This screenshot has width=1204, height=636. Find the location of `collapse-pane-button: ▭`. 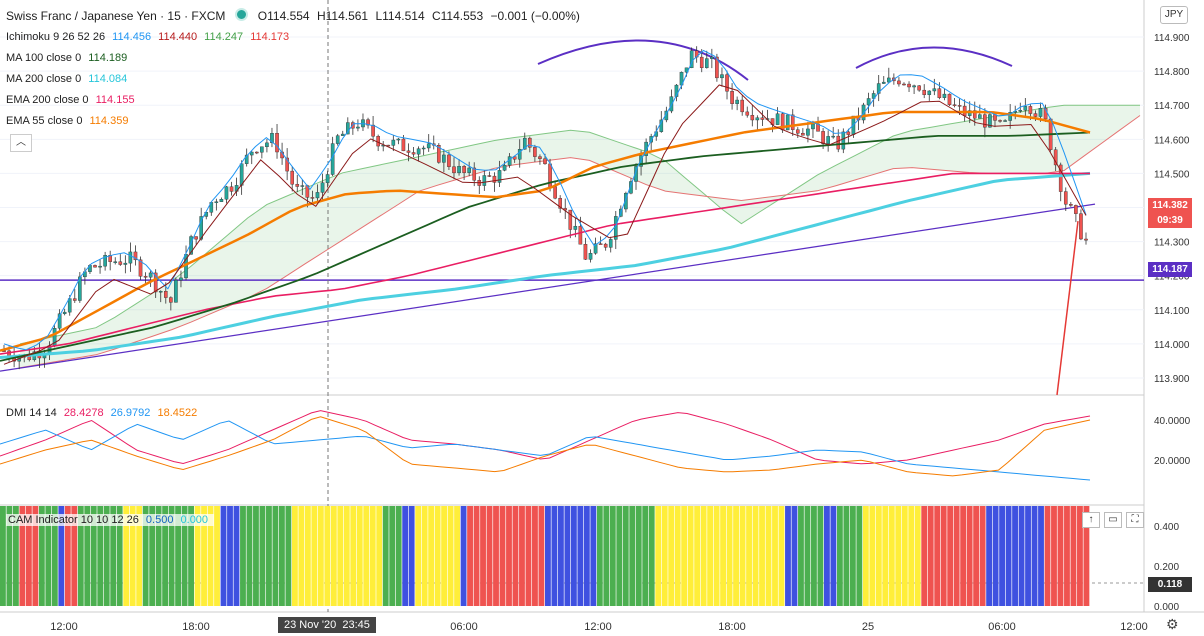

collapse-pane-button: ▭ is located at coordinates (1113, 520).